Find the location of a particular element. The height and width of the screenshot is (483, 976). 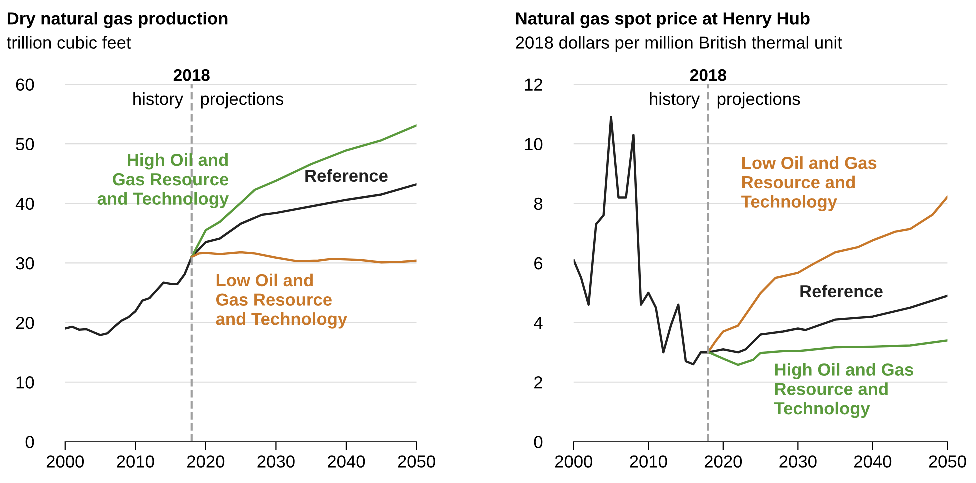

y-tick-label: 12 is located at coordinates (533, 84).